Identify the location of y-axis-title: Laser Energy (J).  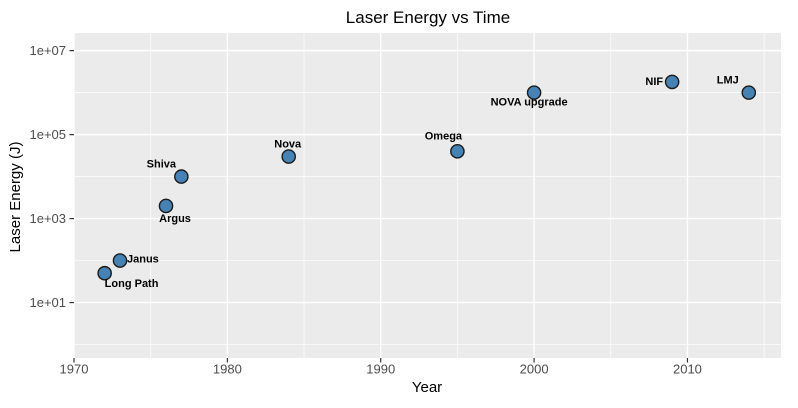
(15, 197).